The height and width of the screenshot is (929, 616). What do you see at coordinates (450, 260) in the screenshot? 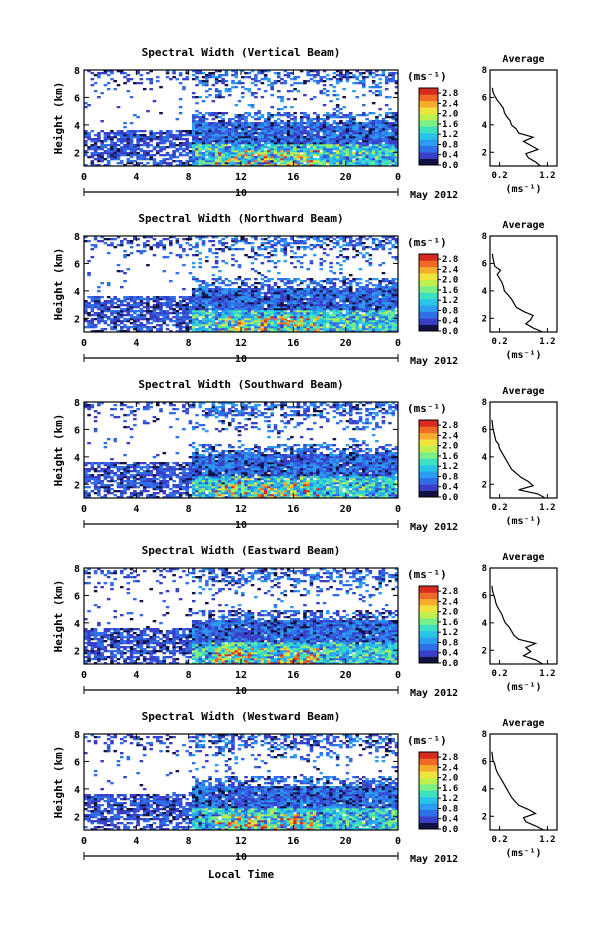
I see `colorbar-tick-label: 2.8` at bounding box center [450, 260].